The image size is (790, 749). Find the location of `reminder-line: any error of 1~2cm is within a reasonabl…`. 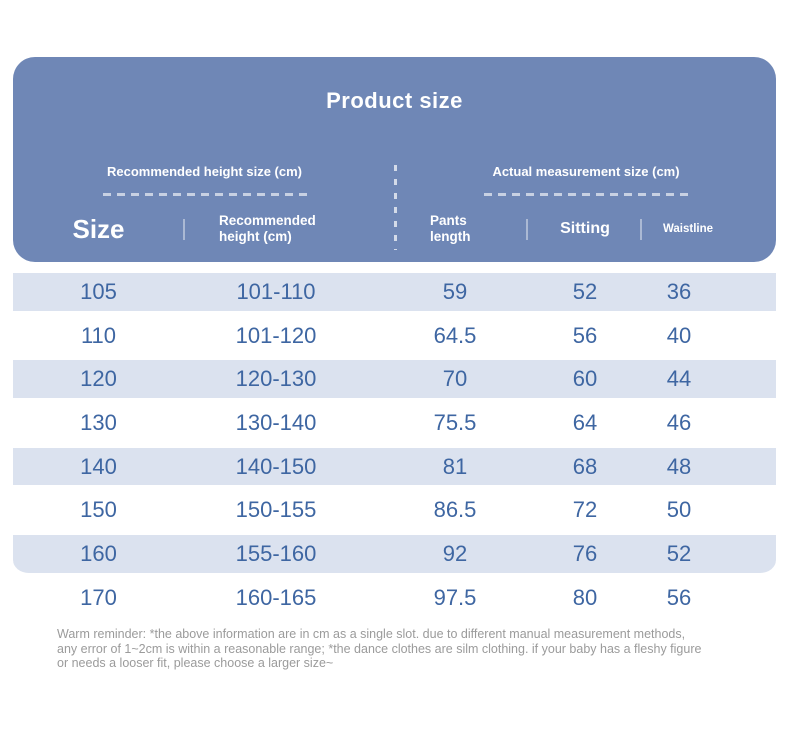

reminder-line: any error of 1~2cm is within a reasonabl… is located at coordinates (379, 648).